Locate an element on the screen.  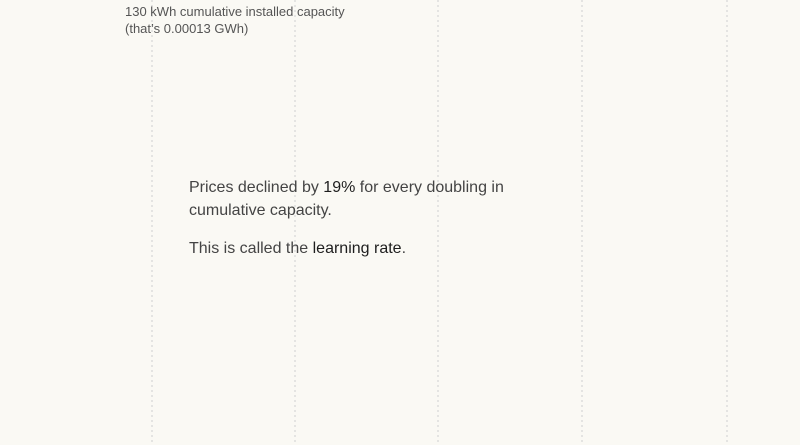
annotation-end: . is located at coordinates (404, 248).